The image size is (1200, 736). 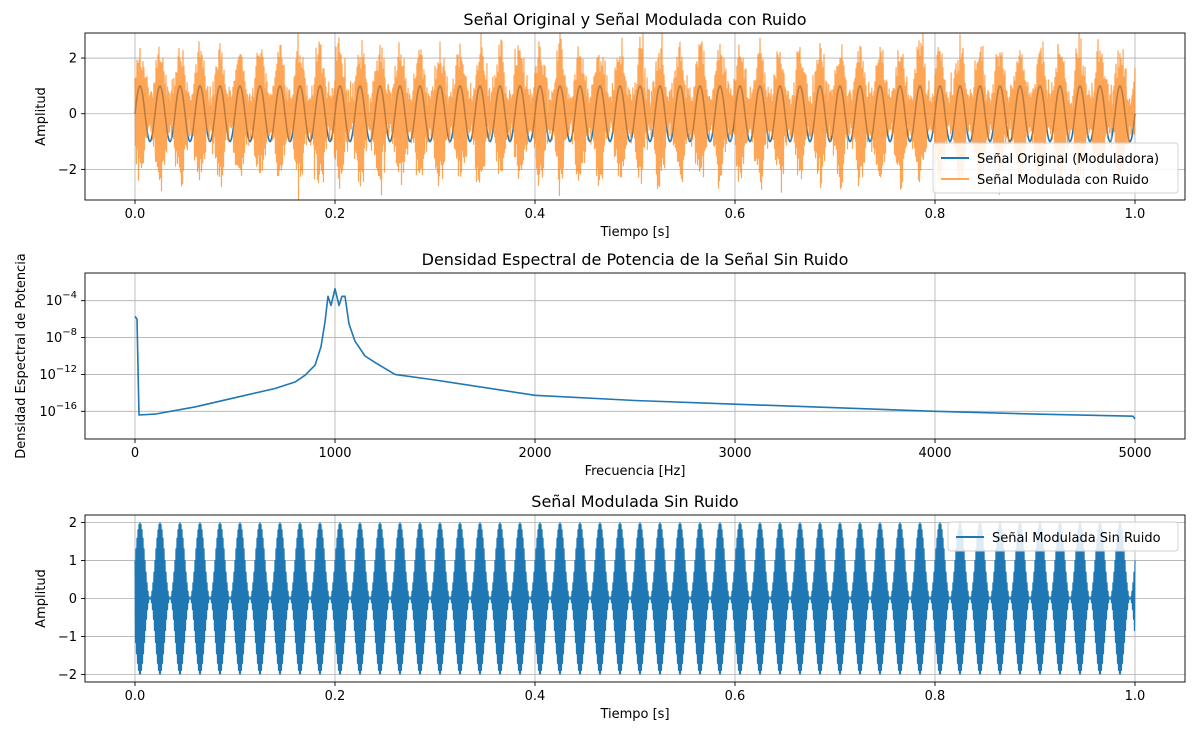 What do you see at coordinates (58, 410) in the screenshot?
I see `y-tick-label: 10⁻¹⁶` at bounding box center [58, 410].